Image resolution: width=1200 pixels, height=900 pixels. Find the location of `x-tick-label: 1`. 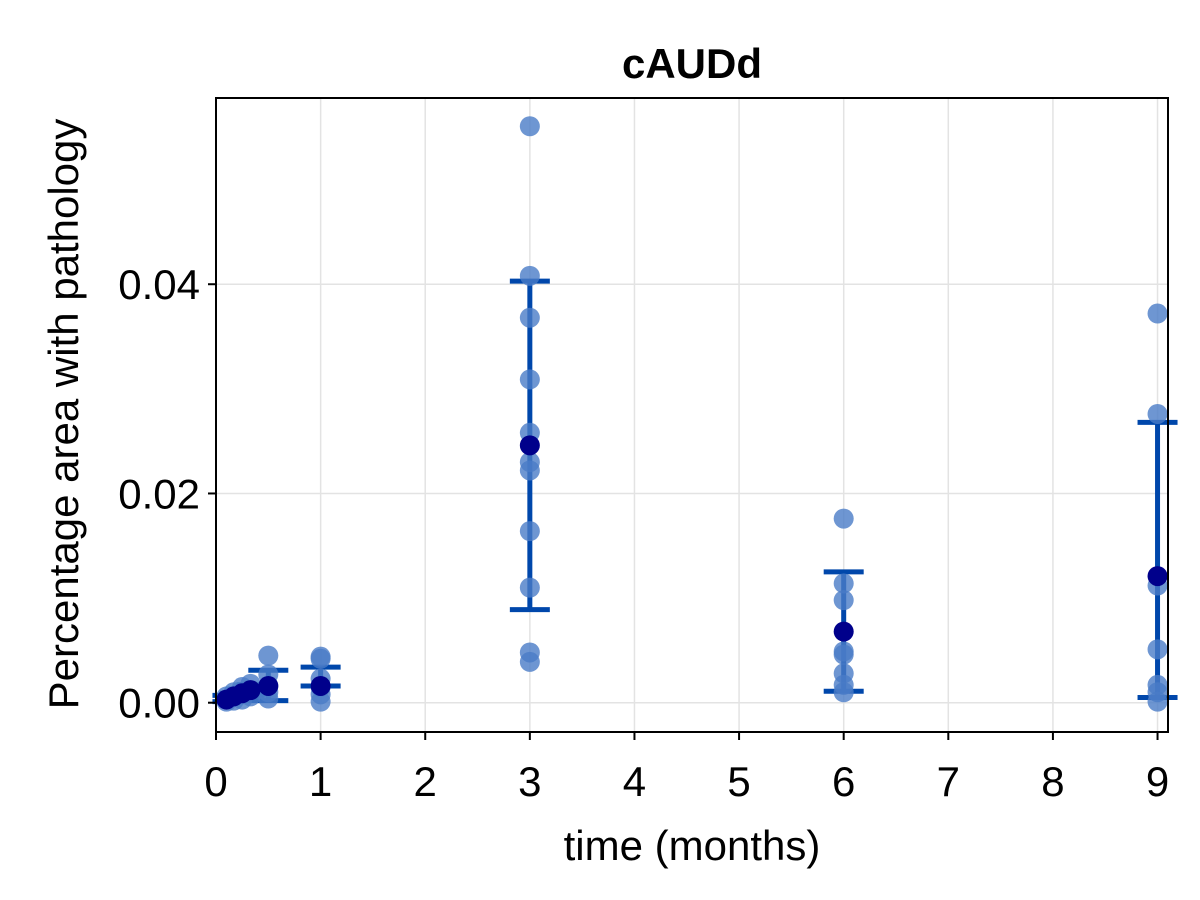

x-tick-label: 1 is located at coordinates (320, 781).